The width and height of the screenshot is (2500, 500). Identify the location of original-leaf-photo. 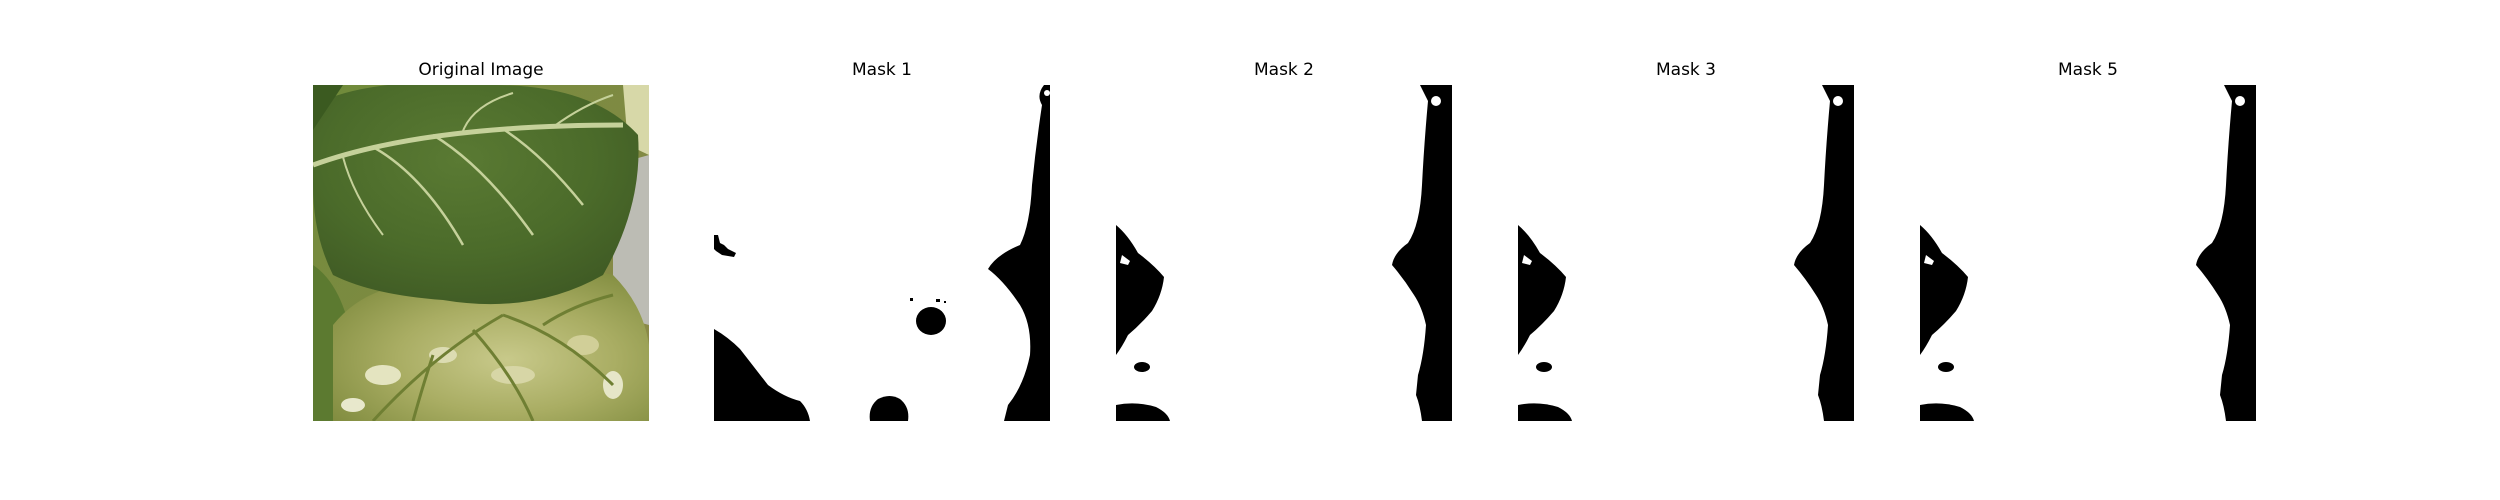
(481, 253).